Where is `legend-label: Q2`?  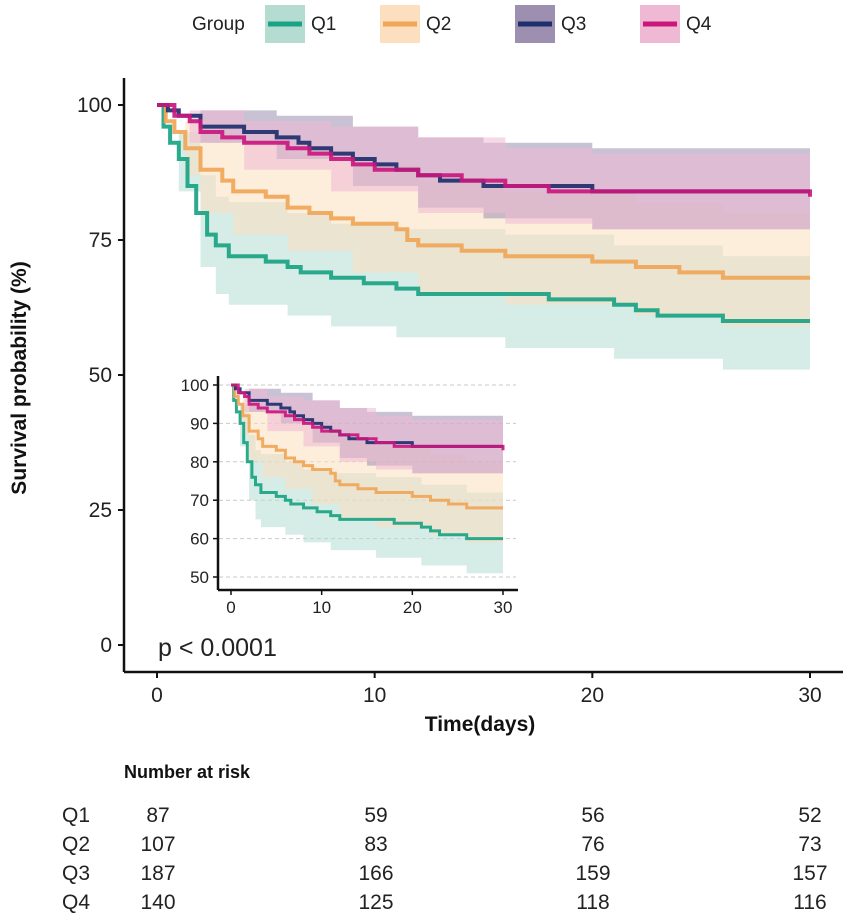
legend-label: Q2 is located at coordinates (438, 24).